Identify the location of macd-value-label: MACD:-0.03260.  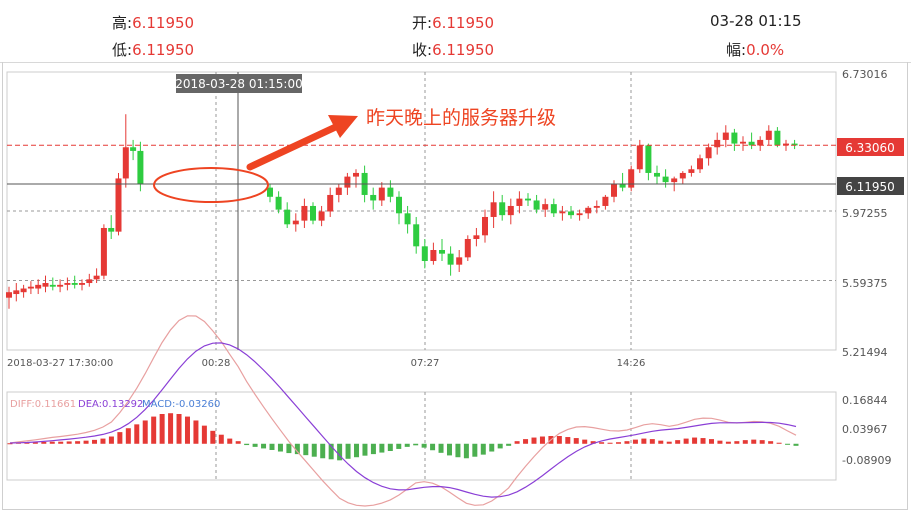
(181, 404).